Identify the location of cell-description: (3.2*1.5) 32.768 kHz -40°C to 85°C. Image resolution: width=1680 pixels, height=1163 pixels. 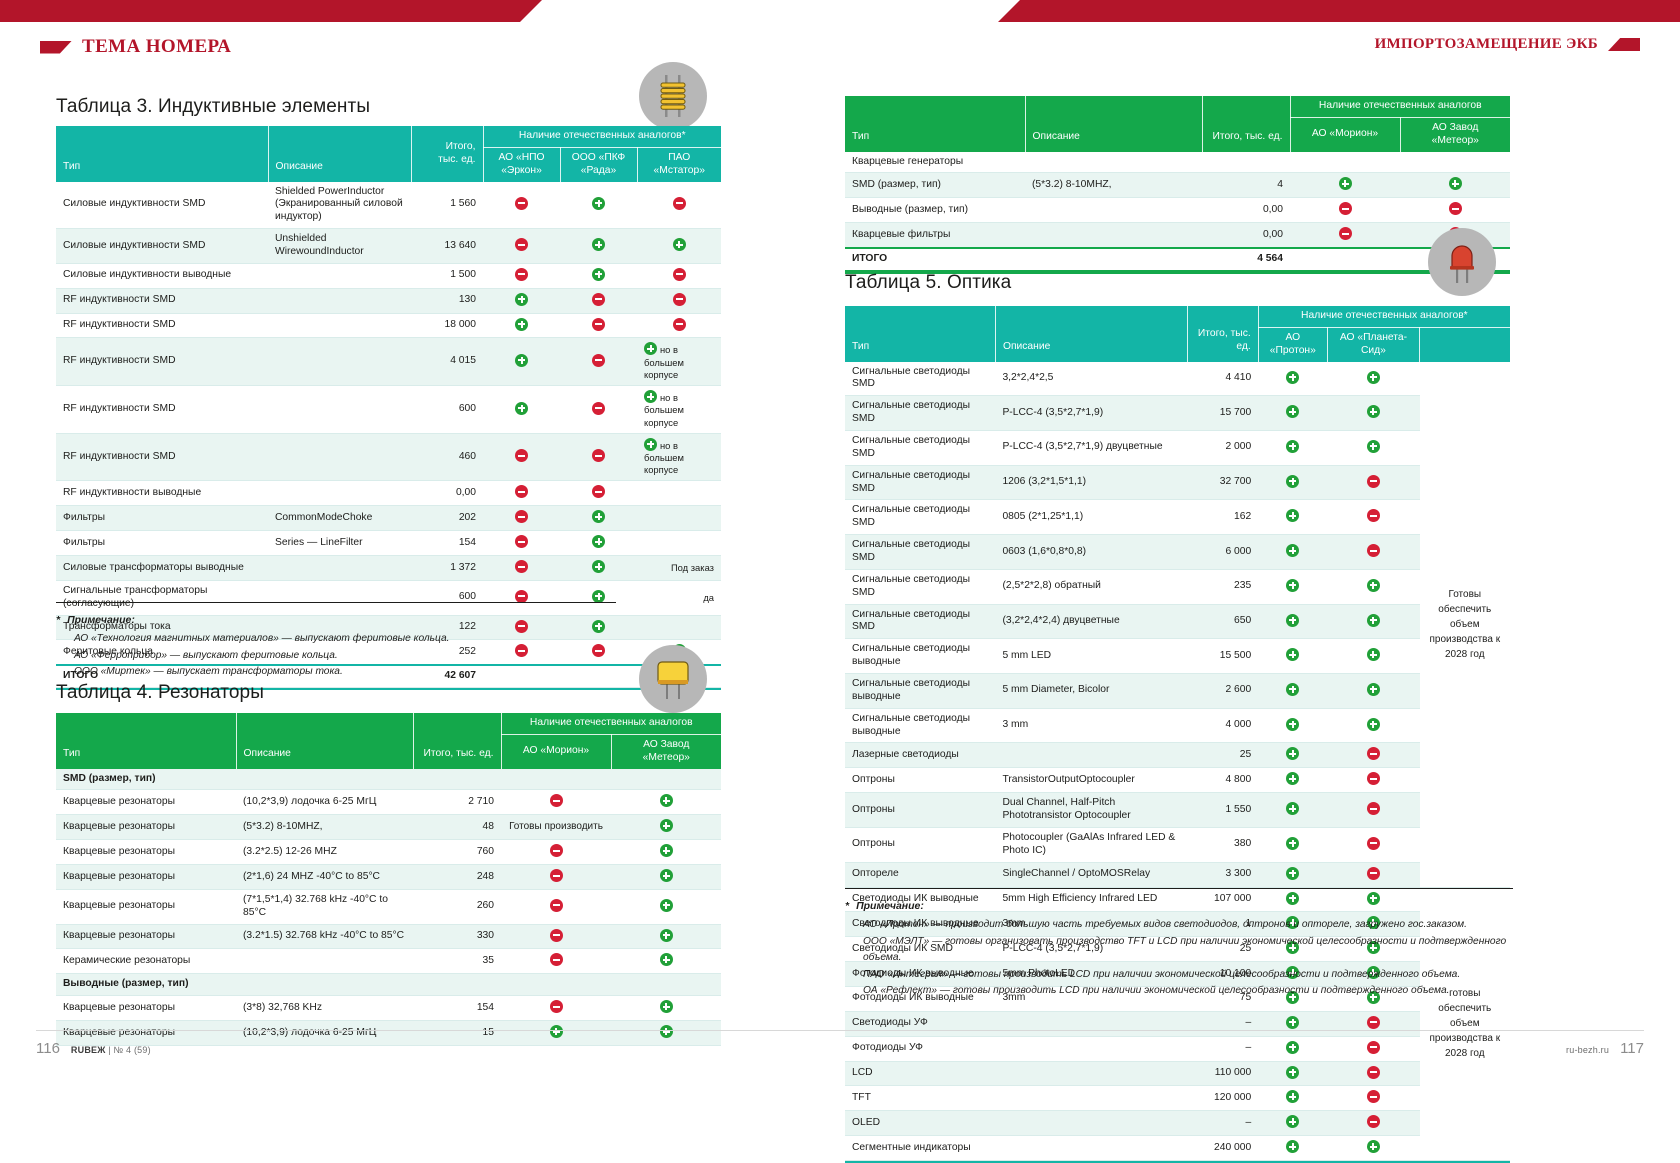
(324, 937).